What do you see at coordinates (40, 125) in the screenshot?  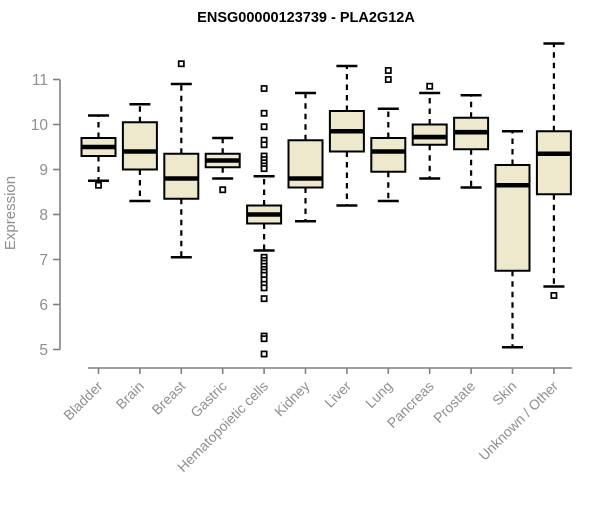 I see `y-tick-label: 10` at bounding box center [40, 125].